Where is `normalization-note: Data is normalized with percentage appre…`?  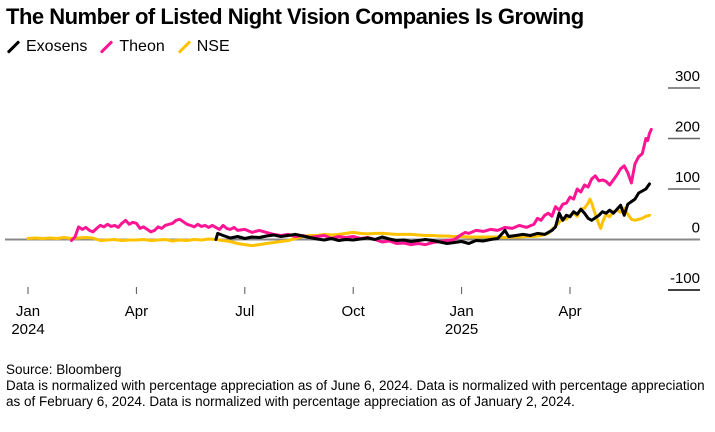
normalization-note: Data is normalized with percentage appre… is located at coordinates (355, 393).